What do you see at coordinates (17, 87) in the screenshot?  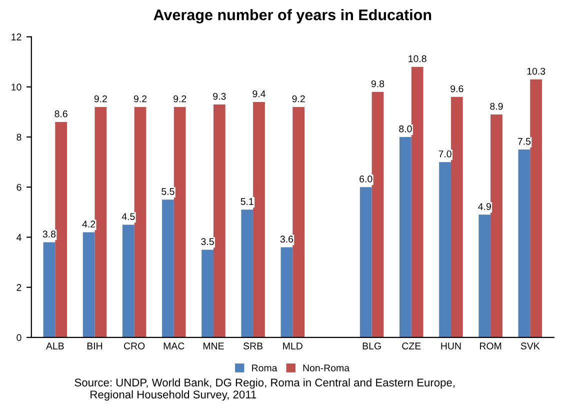 I see `y-tick-label: 10` at bounding box center [17, 87].